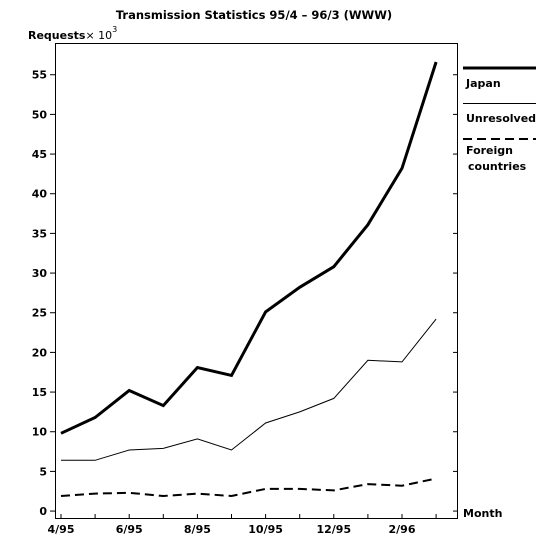  What do you see at coordinates (39, 313) in the screenshot?
I see `y-tick-label-25: 25` at bounding box center [39, 313].